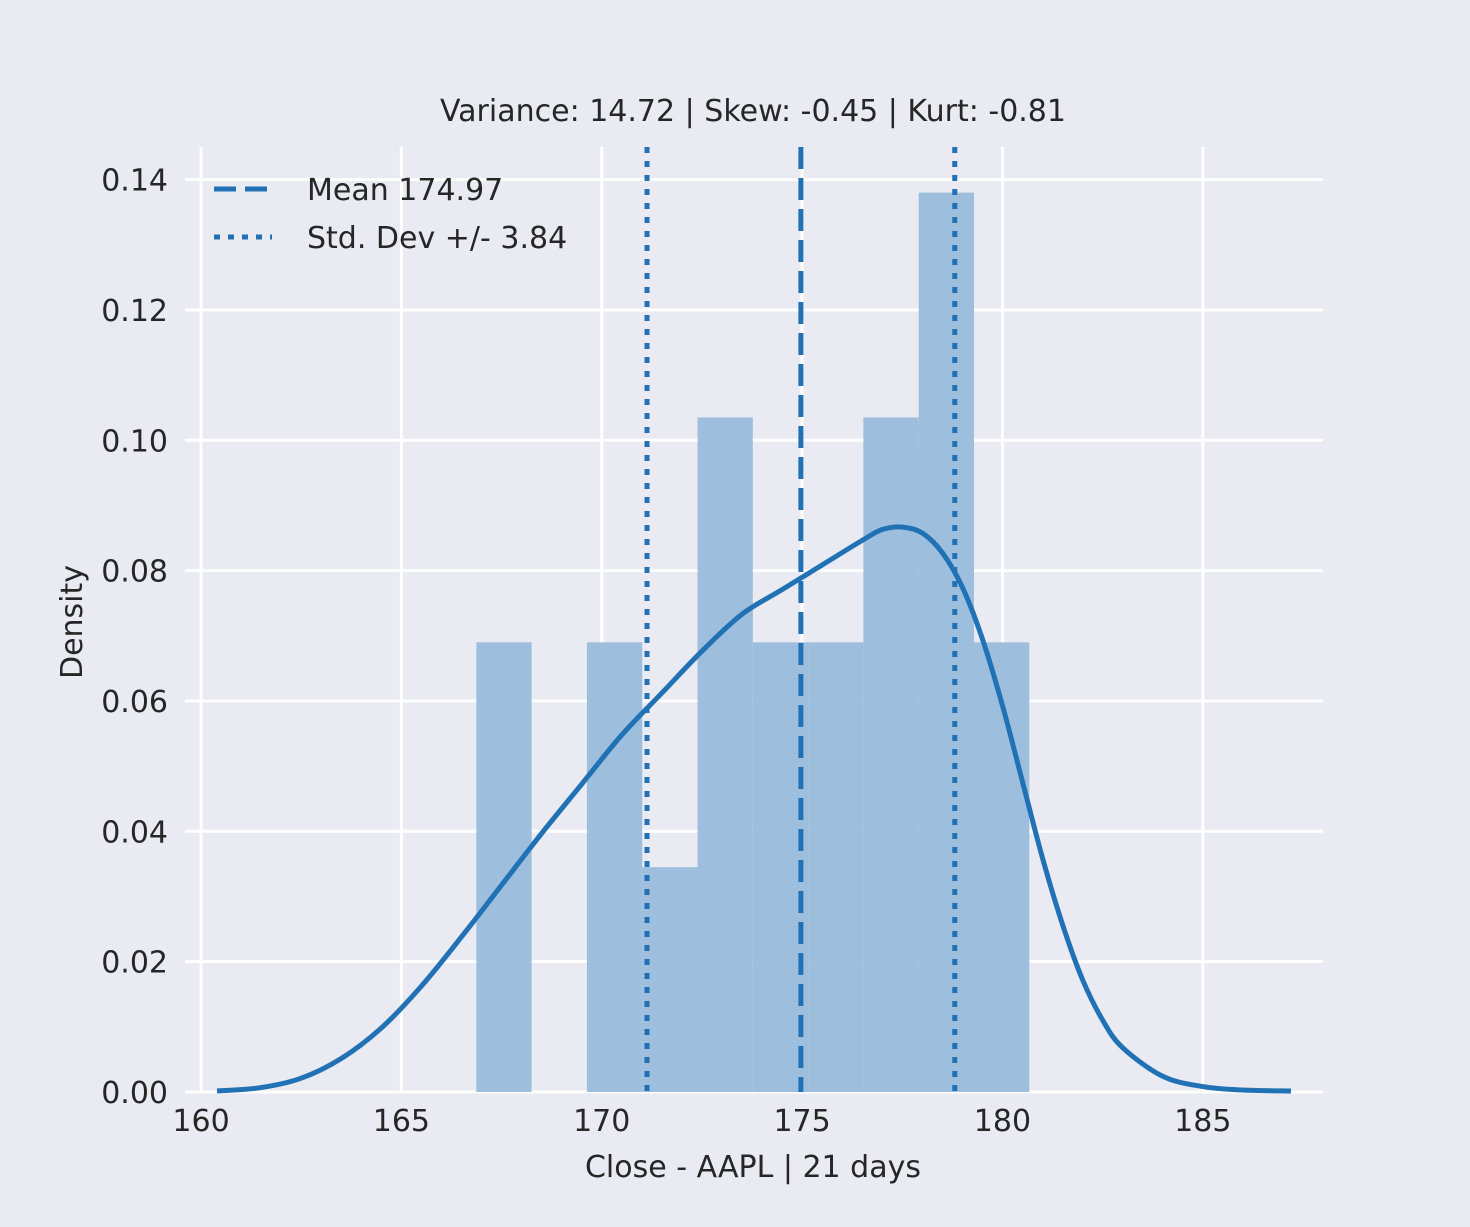 This screenshot has height=1227, width=1470. Describe the element at coordinates (1002, 1121) in the screenshot. I see `x-tick-label: 180` at that location.